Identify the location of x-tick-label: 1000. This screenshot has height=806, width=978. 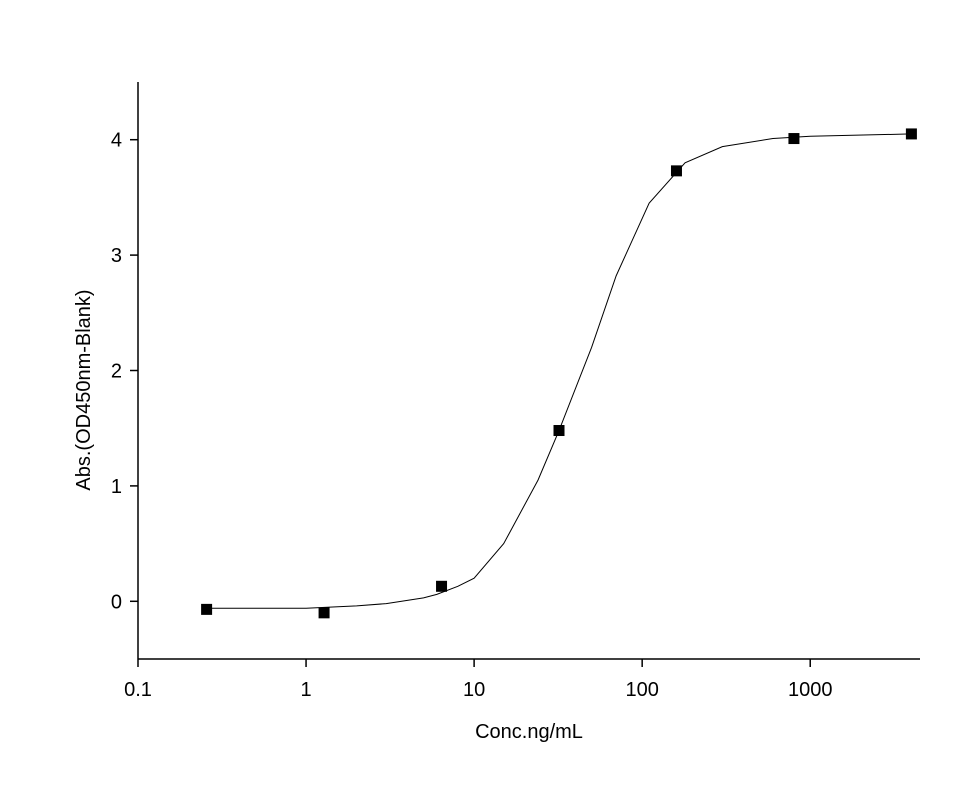
(810, 690).